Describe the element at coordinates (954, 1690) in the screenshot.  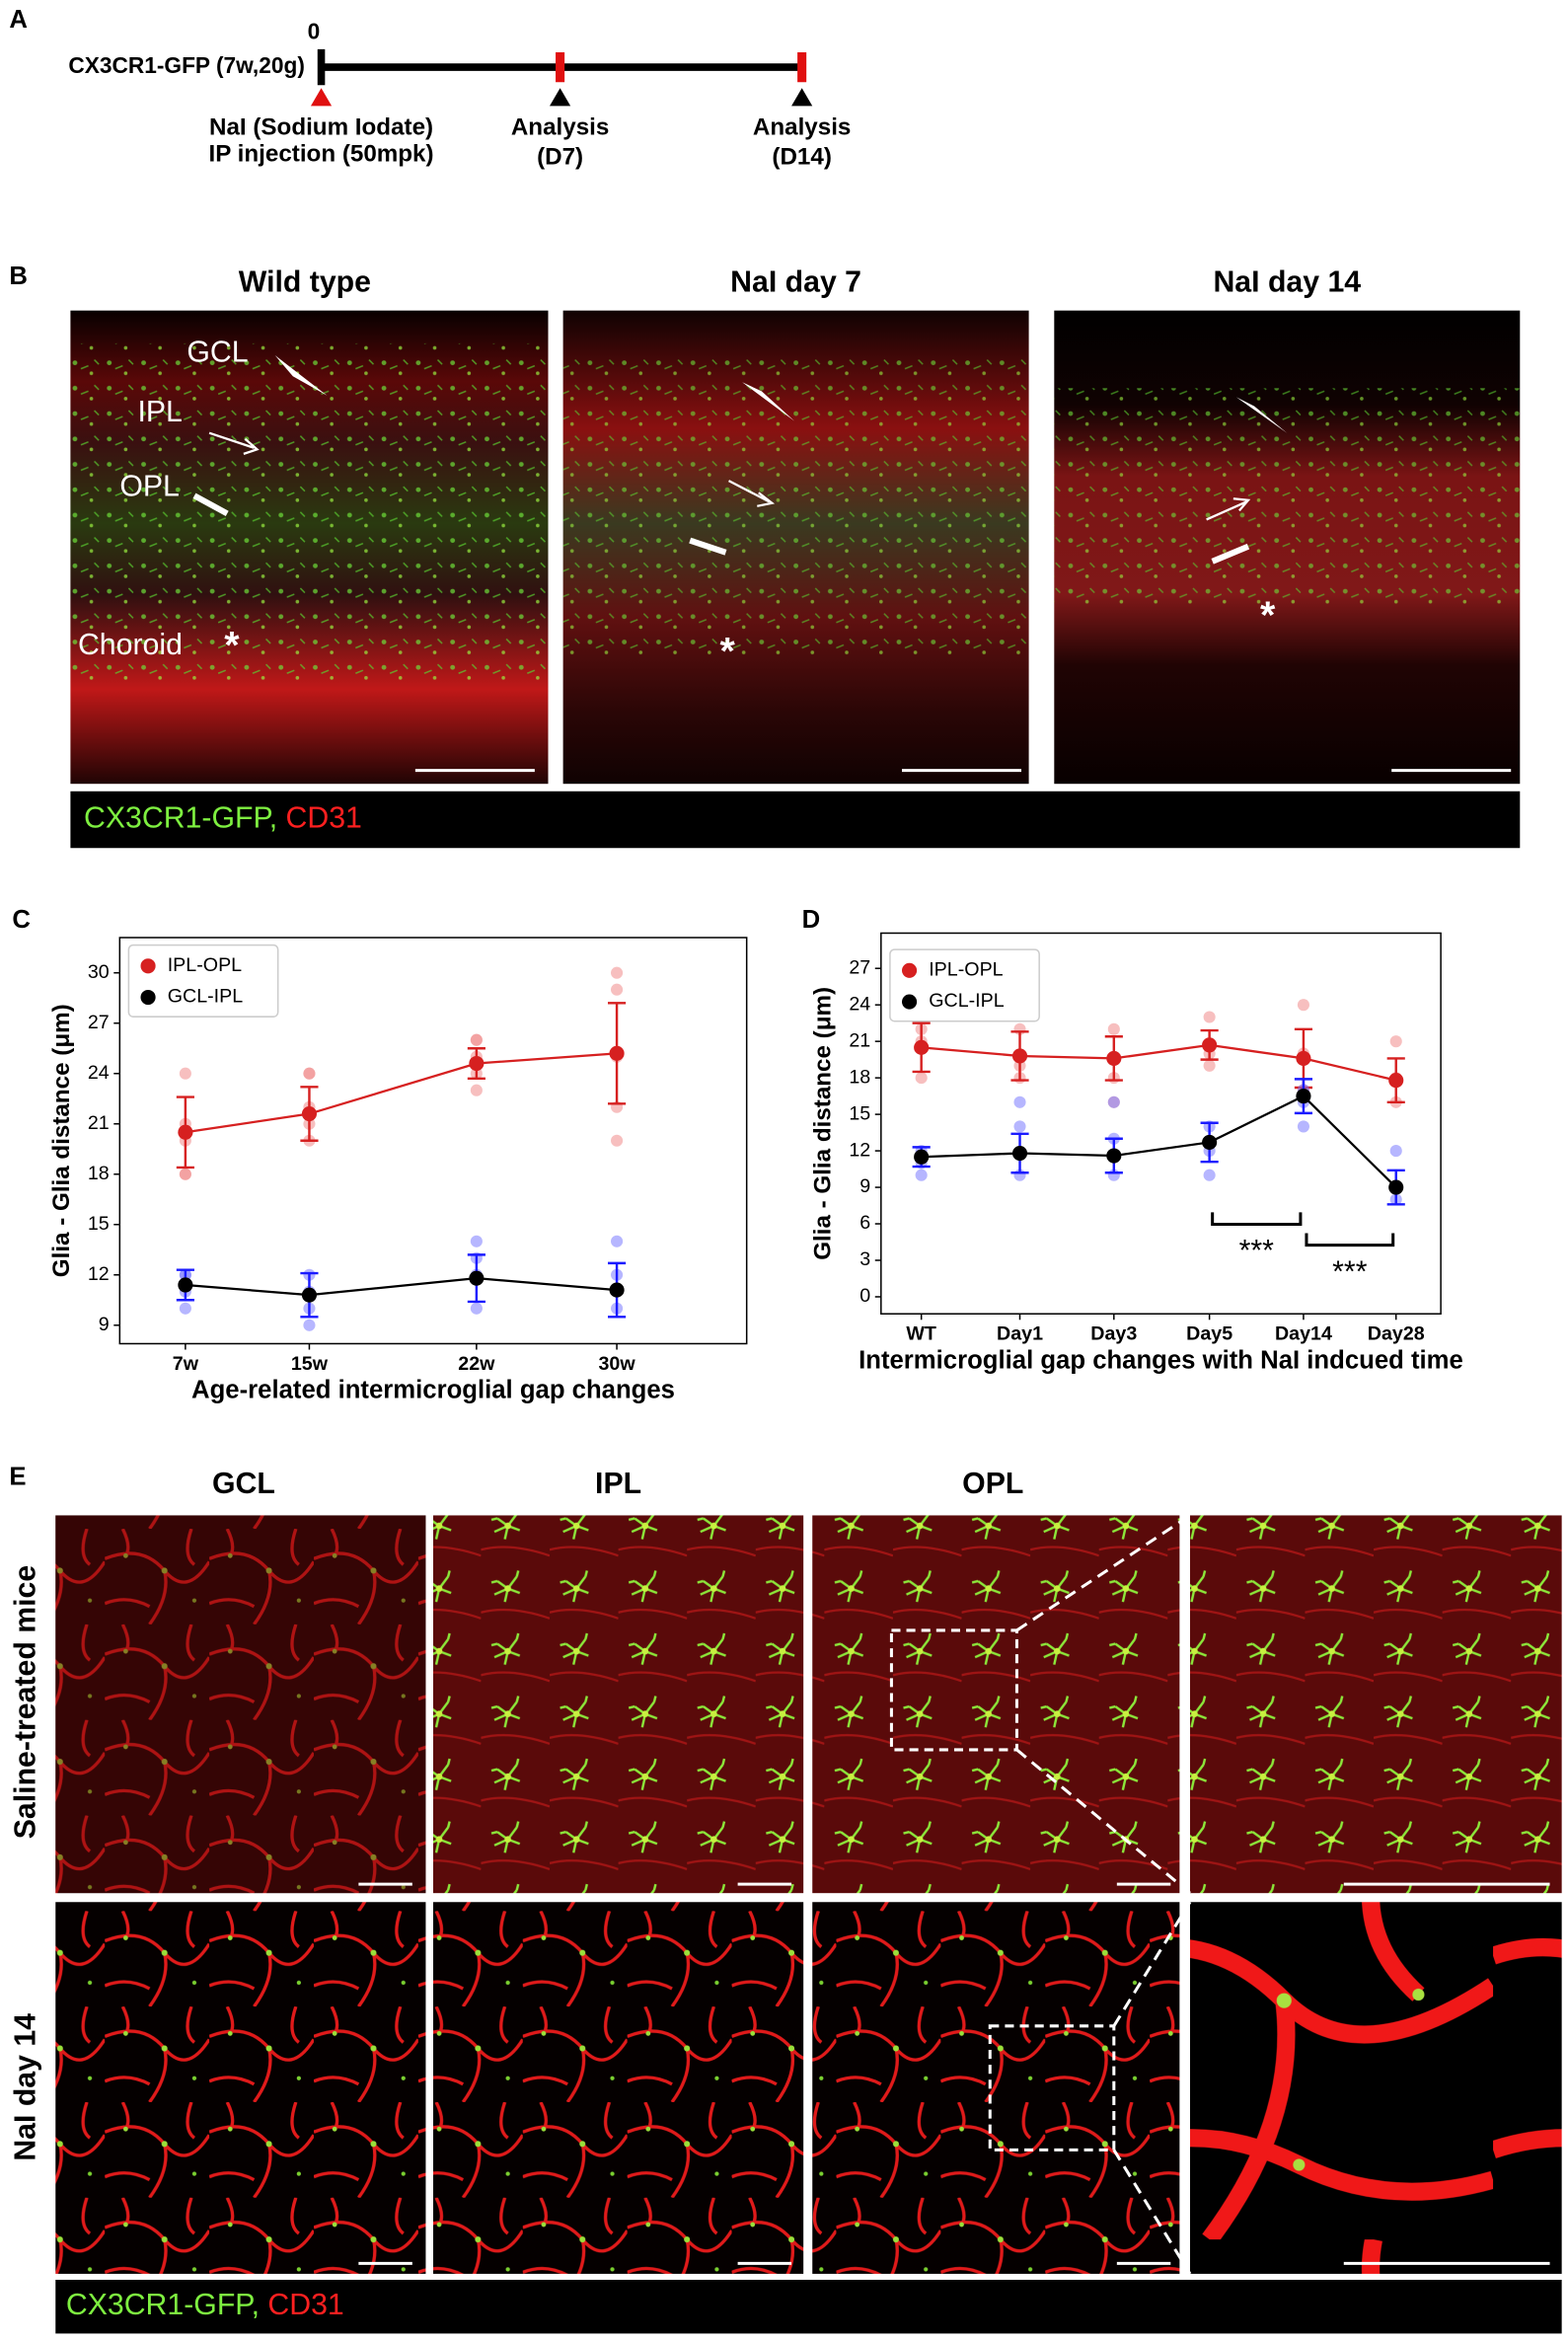
I see `zoom-box` at that location.